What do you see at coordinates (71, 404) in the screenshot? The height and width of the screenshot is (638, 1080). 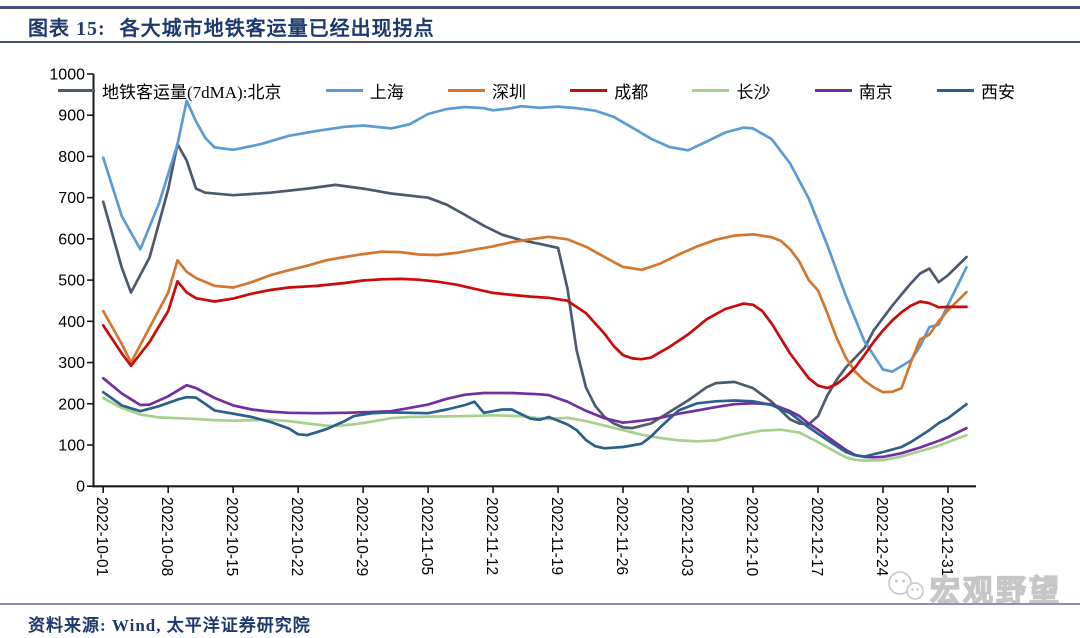 I see `y-tick-label: 200` at bounding box center [71, 404].